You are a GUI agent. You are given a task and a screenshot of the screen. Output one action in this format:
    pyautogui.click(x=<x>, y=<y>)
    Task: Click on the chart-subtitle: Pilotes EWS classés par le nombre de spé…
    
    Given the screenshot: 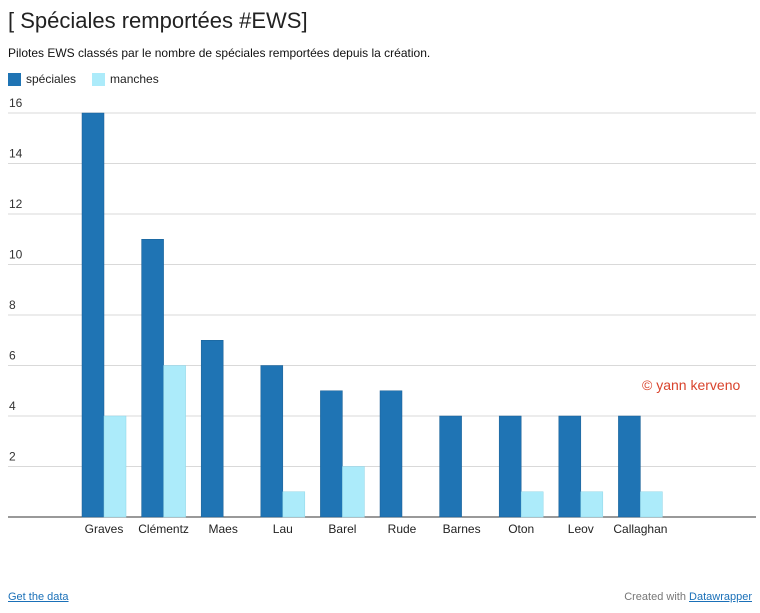 What is the action you would take?
    pyautogui.click(x=219, y=53)
    